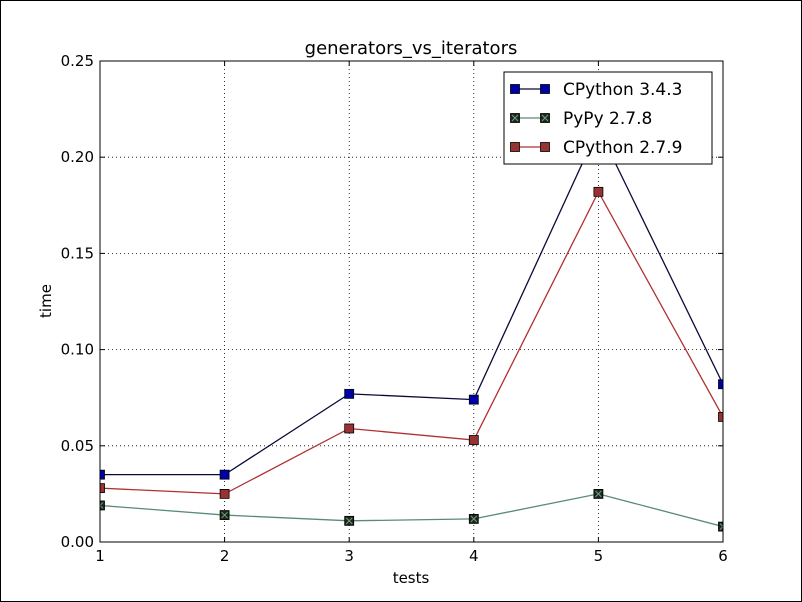 The image size is (802, 602). What do you see at coordinates (77, 350) in the screenshot?
I see `y-tick-label: 0.10` at bounding box center [77, 350].